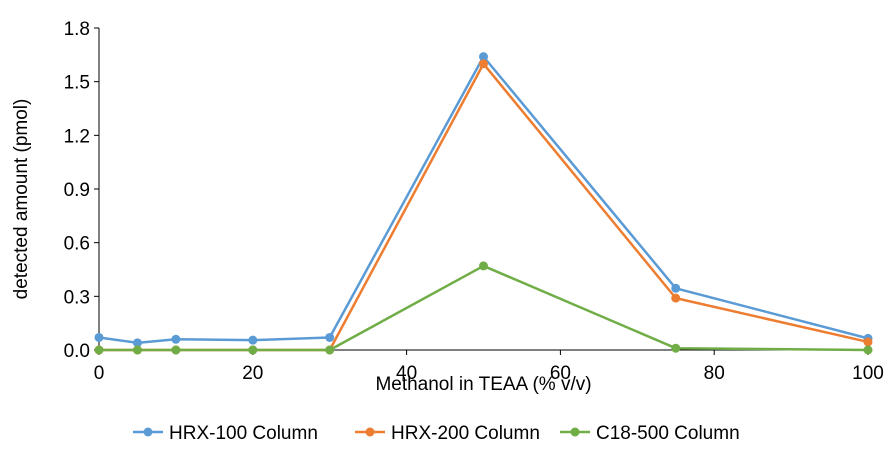 This screenshot has height=469, width=891. I want to click on x-tick-label: 60, so click(560, 373).